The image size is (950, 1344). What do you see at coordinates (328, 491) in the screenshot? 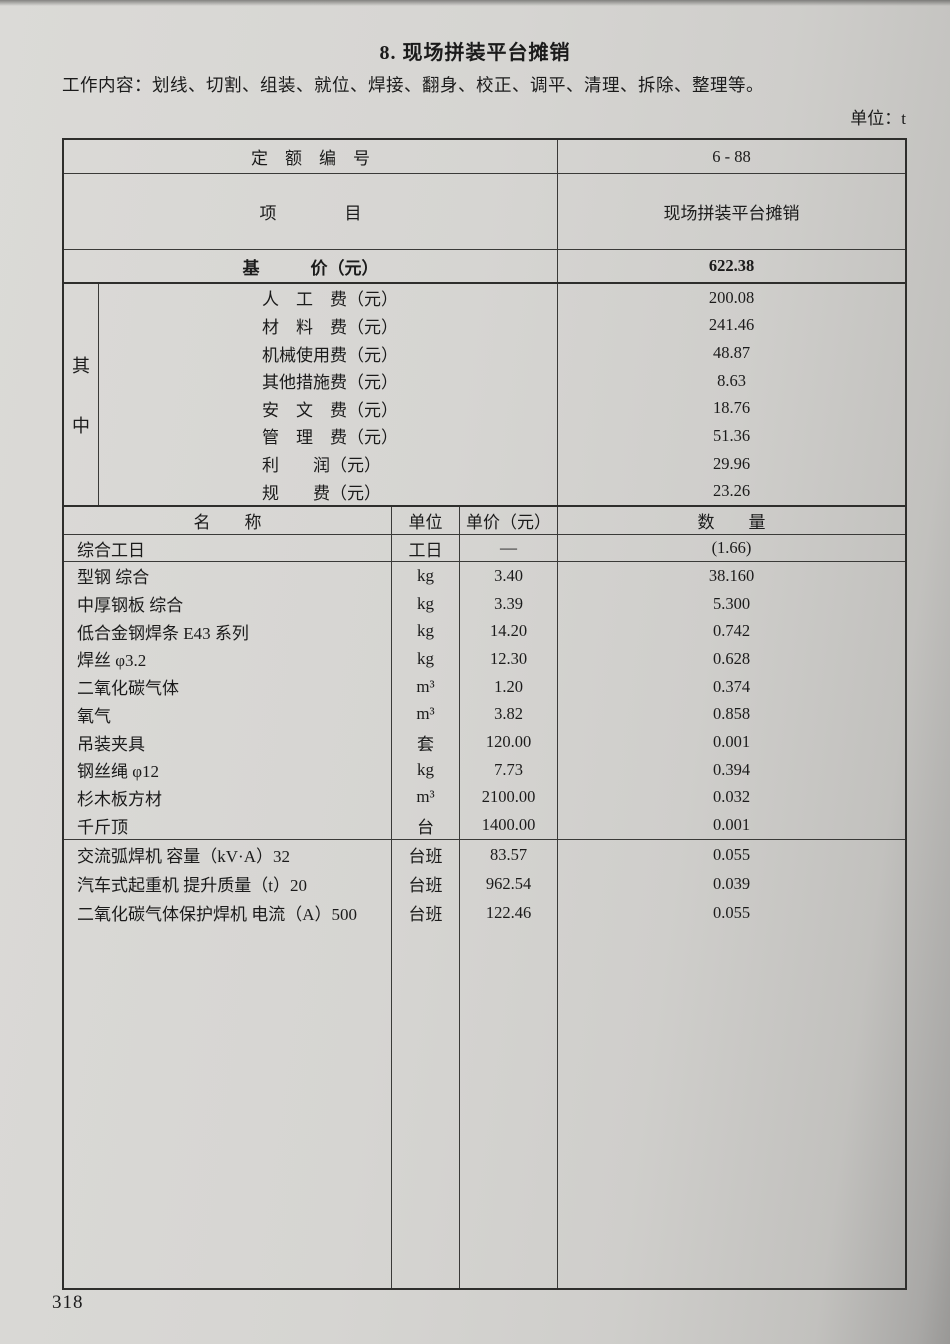
I see `component-label: 规 费（元）` at bounding box center [328, 491].